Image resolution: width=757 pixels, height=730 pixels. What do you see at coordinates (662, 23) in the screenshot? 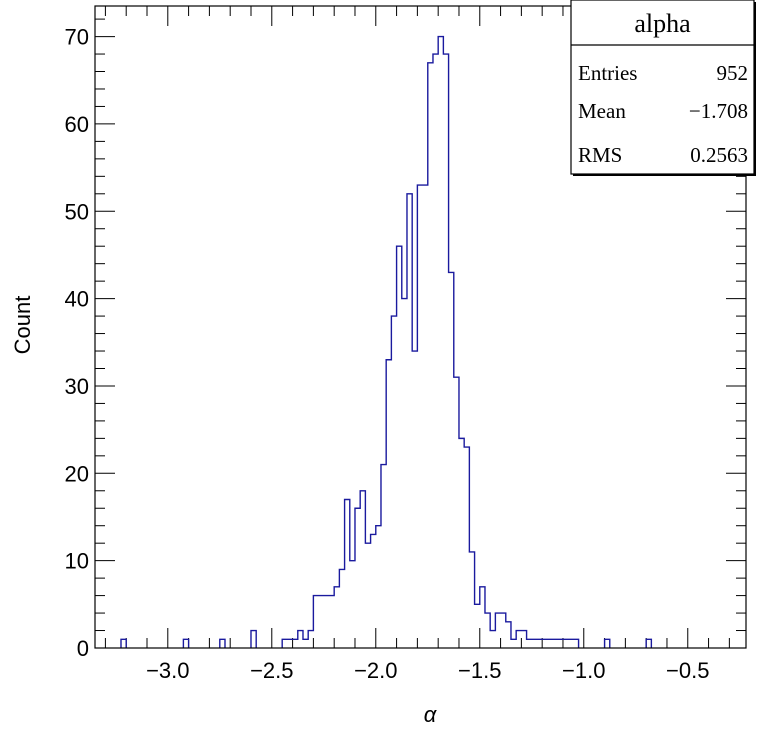
I see `stats-title: alpha` at bounding box center [662, 23].